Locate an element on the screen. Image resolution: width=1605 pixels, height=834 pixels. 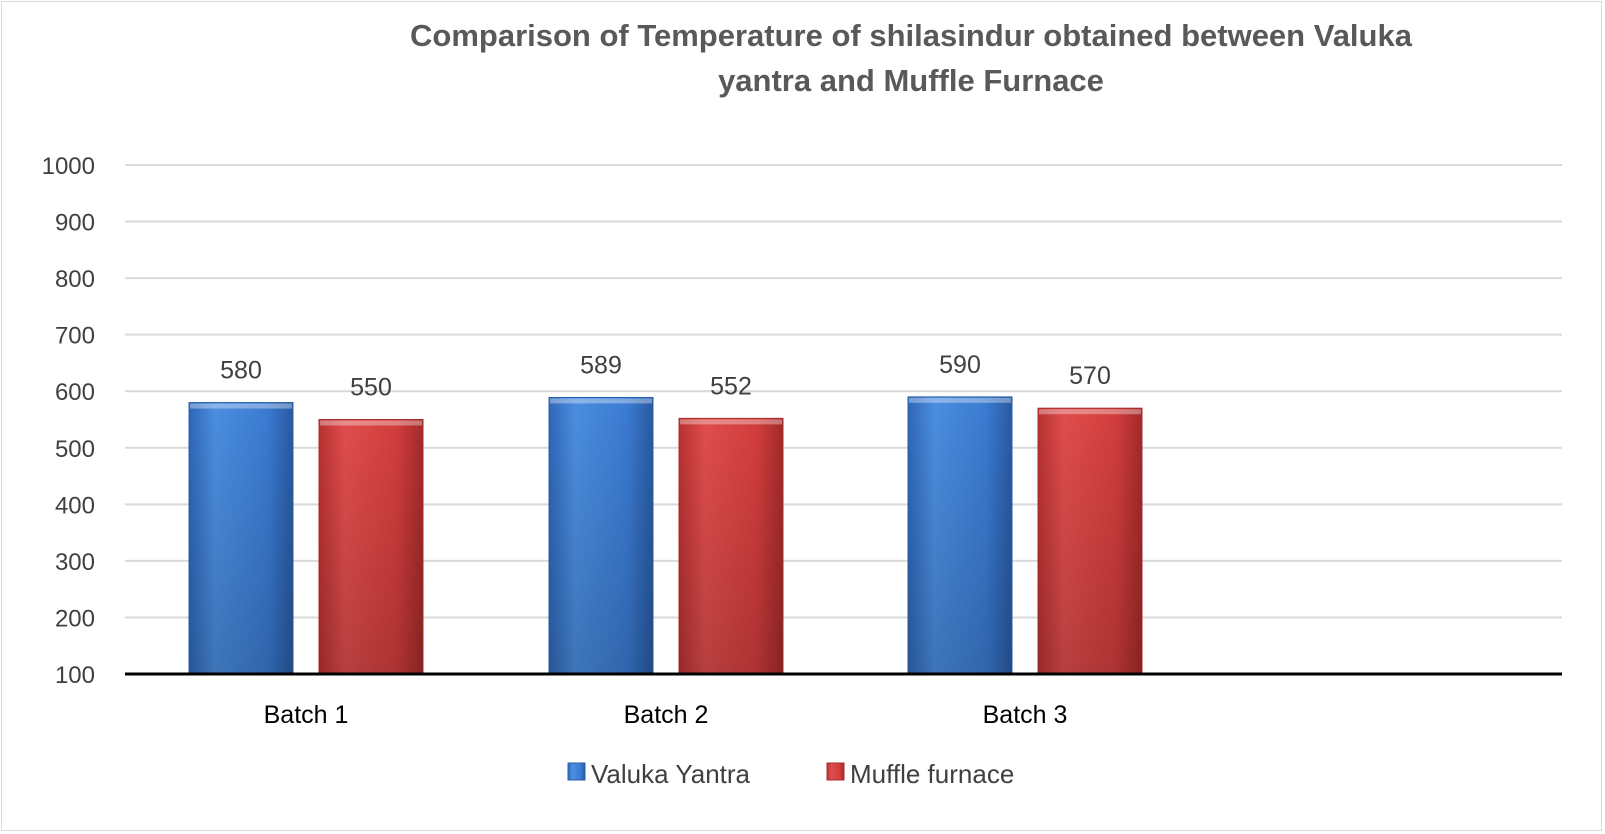
x-axis-labels: Batch 1 Batch 2 Batch 3 is located at coordinates (666, 715).